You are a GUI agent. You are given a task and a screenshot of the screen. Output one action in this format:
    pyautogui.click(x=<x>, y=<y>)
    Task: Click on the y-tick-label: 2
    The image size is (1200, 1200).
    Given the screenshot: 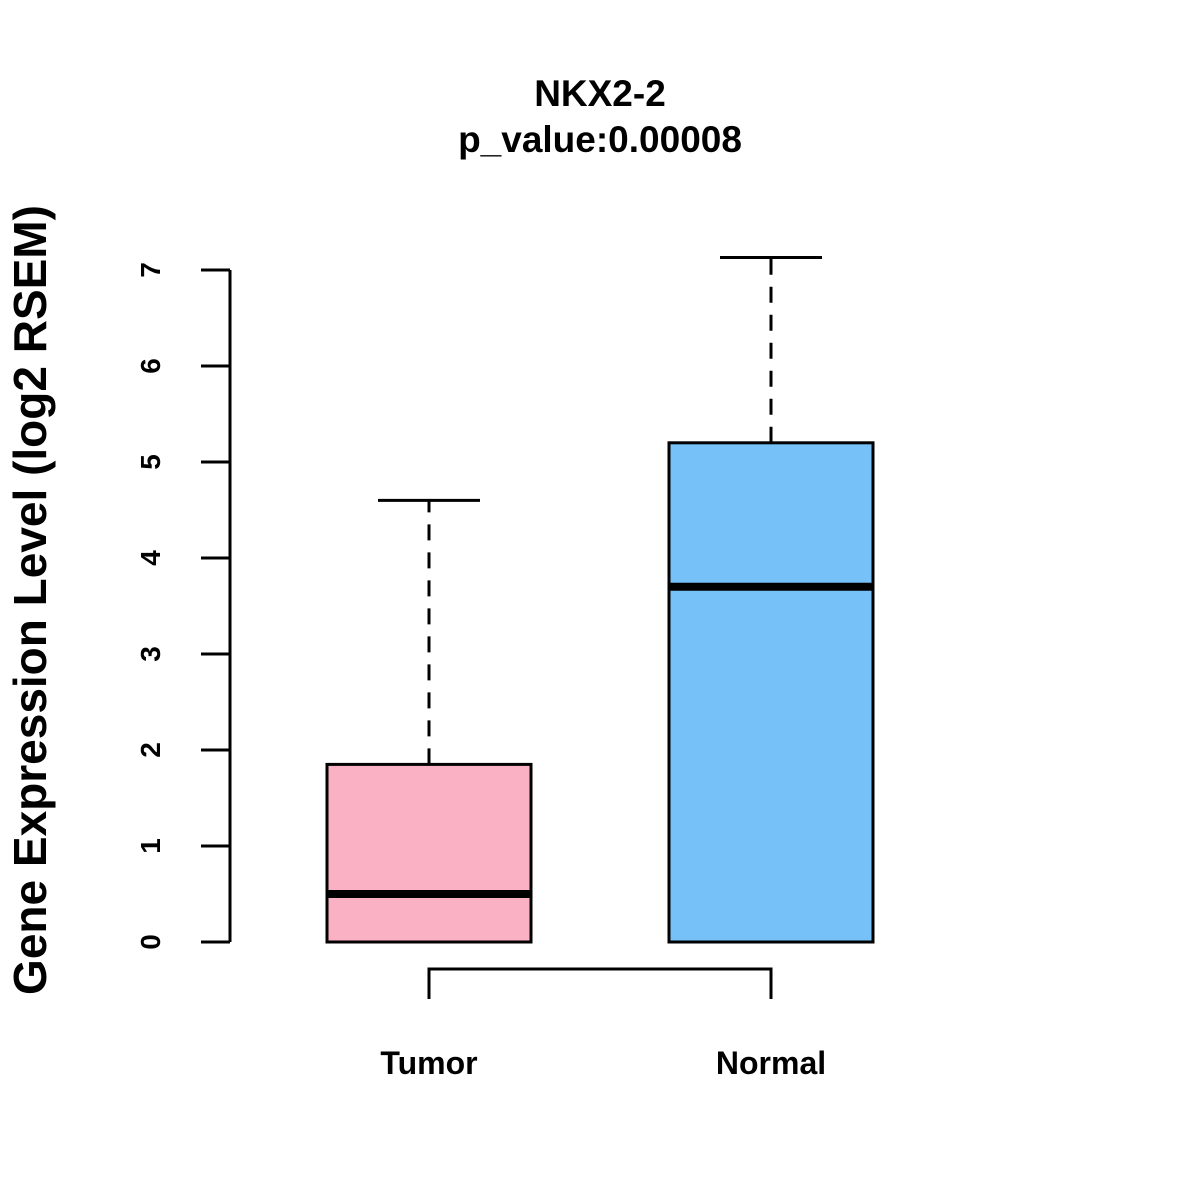 What is the action you would take?
    pyautogui.click(x=150, y=750)
    